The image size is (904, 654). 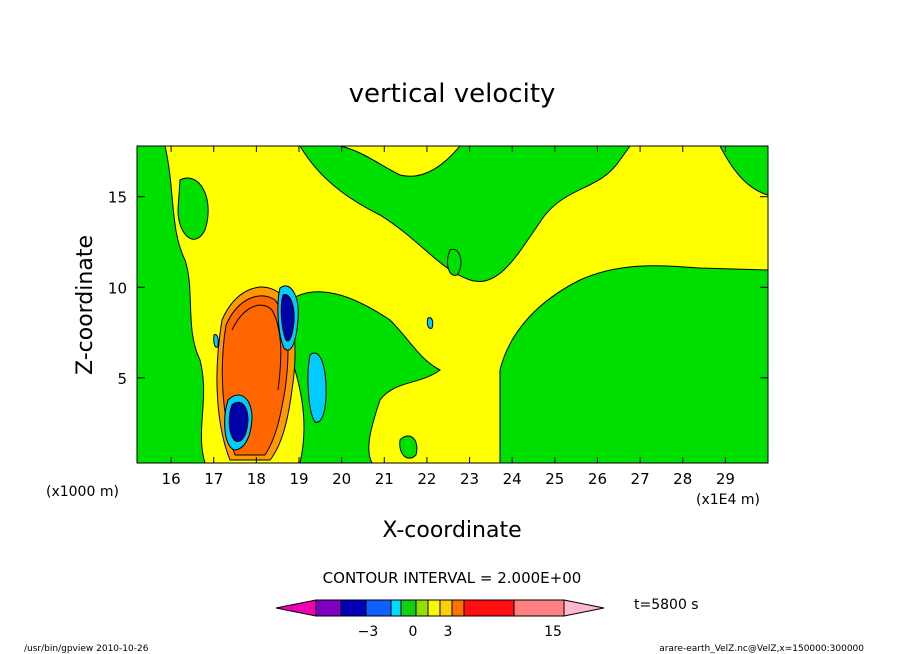 What do you see at coordinates (117, 198) in the screenshot?
I see `y-tick-label: 15` at bounding box center [117, 198].